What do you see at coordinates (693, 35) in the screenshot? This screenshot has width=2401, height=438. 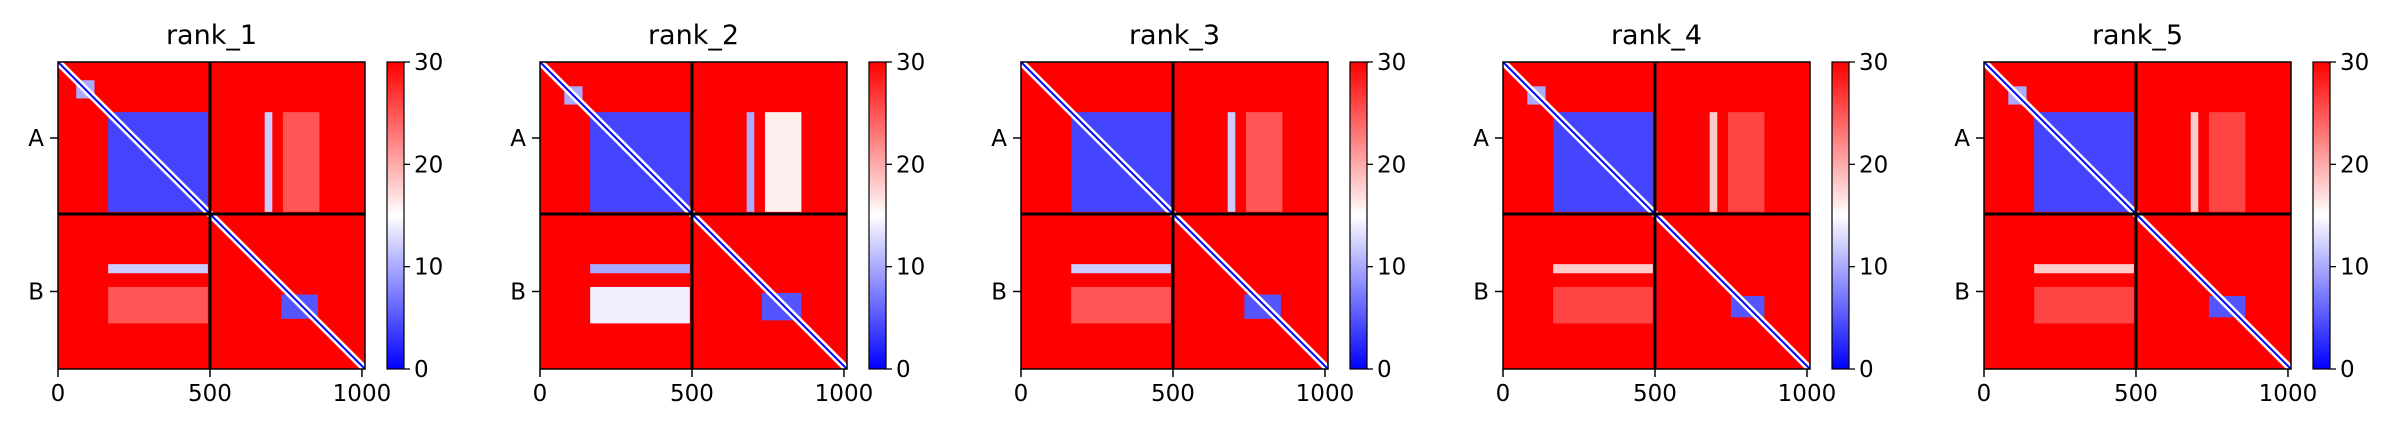 I see `panel-title: rank_2` at bounding box center [693, 35].